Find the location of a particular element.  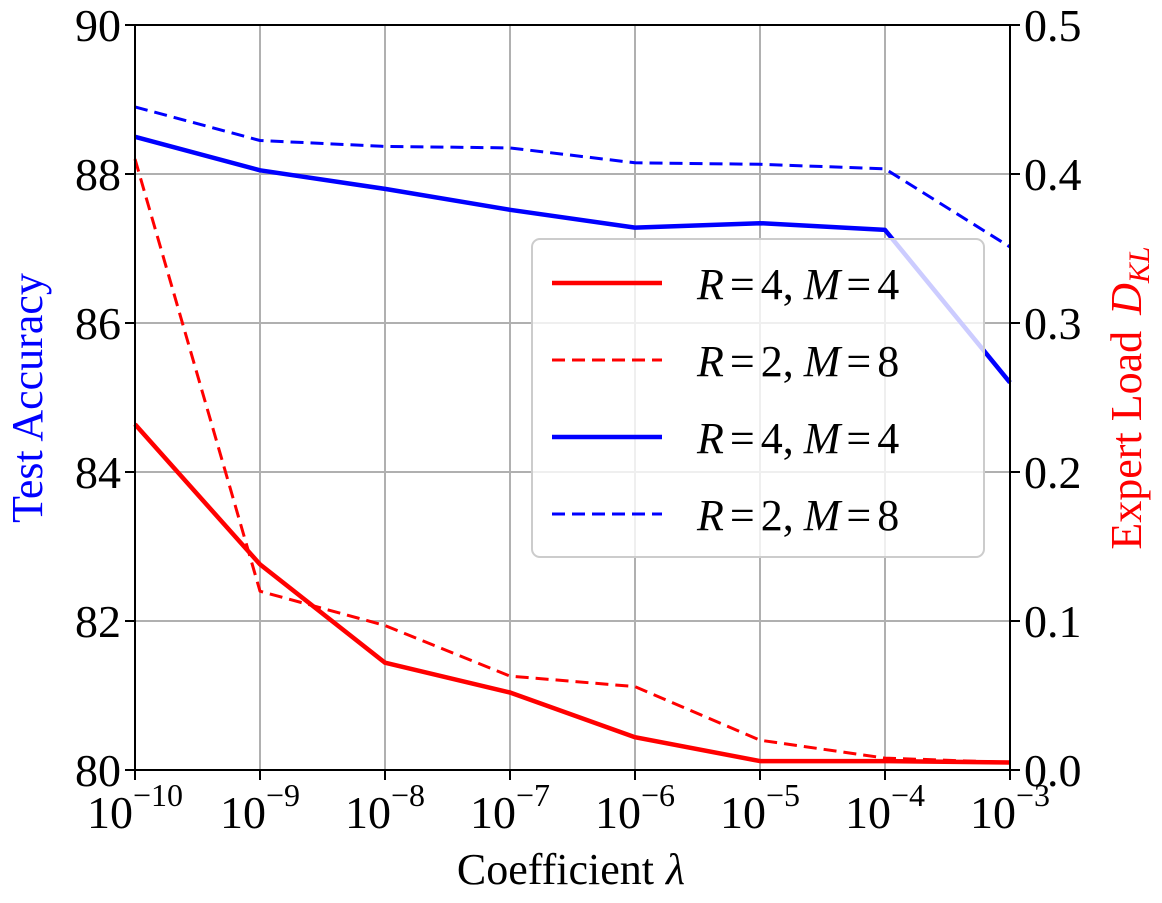

x-axis-title: Coefficient λ is located at coordinates (571, 869).